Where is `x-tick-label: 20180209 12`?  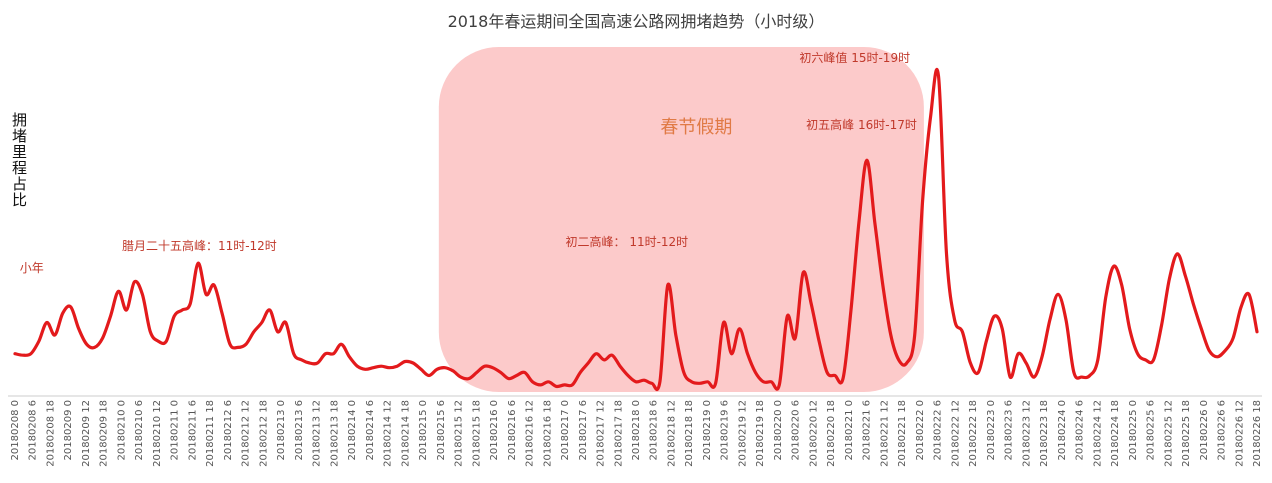
x-tick-label: 20180209 12 is located at coordinates (86, 433).